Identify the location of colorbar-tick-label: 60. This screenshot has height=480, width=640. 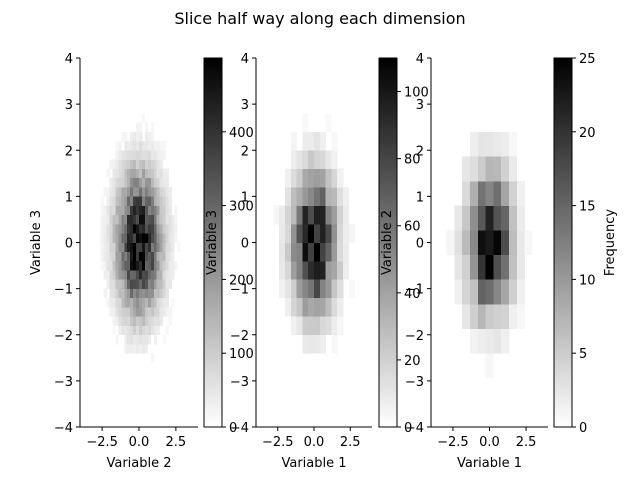
(412, 227).